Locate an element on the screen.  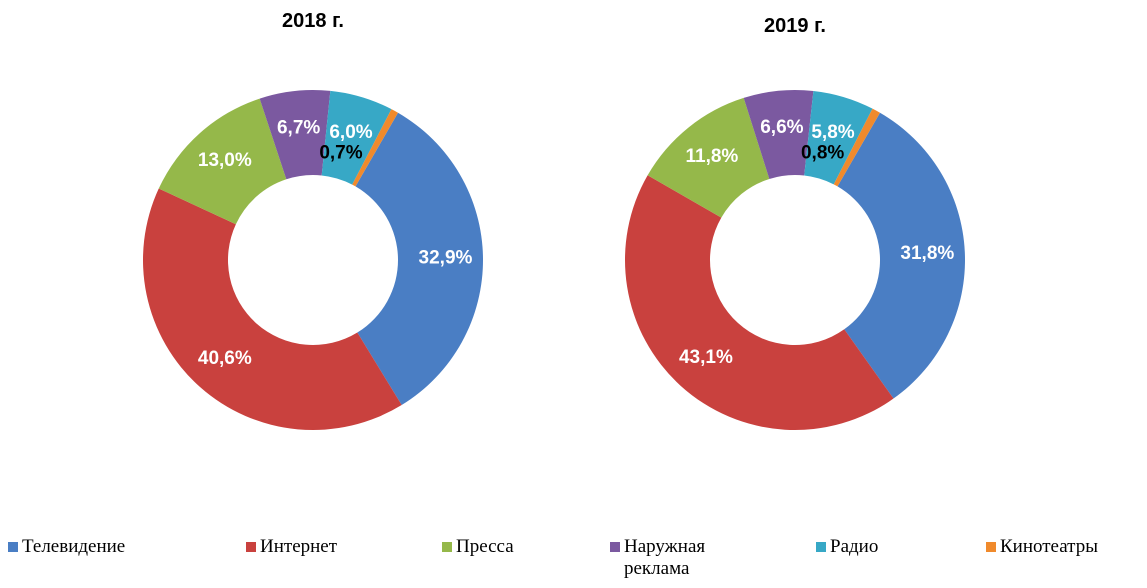
legend-item: Кинотеатры is located at coordinates (1066, 547).